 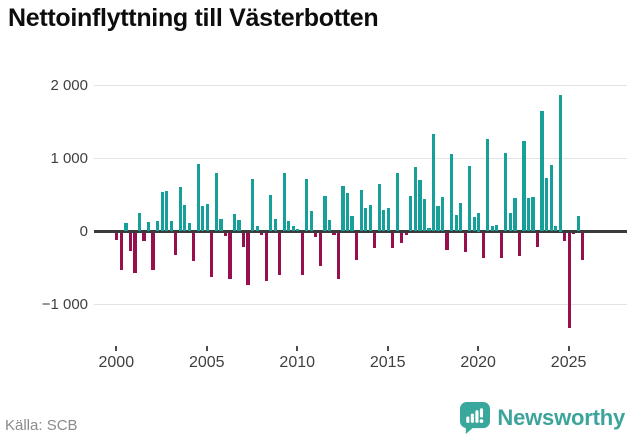 I want to click on bar-2022-Q1, so click(x=515, y=215).